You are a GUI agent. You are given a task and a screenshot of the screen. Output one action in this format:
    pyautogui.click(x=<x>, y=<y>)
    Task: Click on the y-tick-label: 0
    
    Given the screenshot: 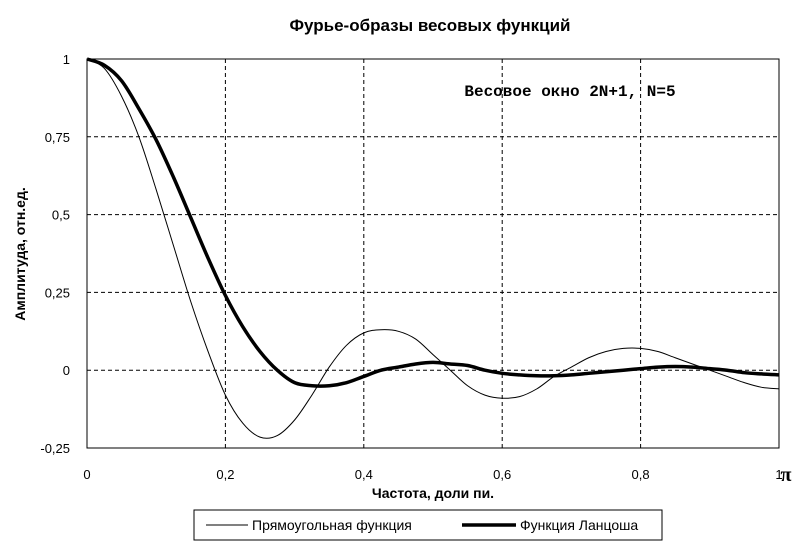 What is the action you would take?
    pyautogui.click(x=66, y=370)
    